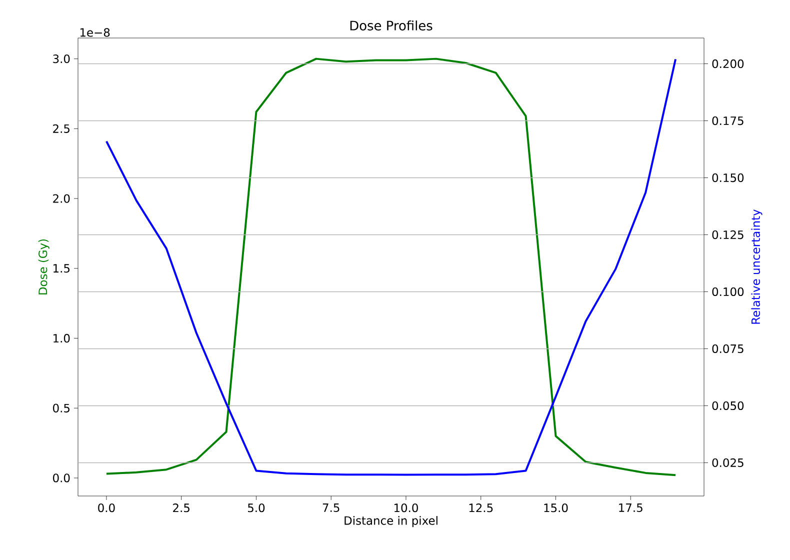  Describe the element at coordinates (62, 338) in the screenshot. I see `y-tick-label: 1.0` at that location.